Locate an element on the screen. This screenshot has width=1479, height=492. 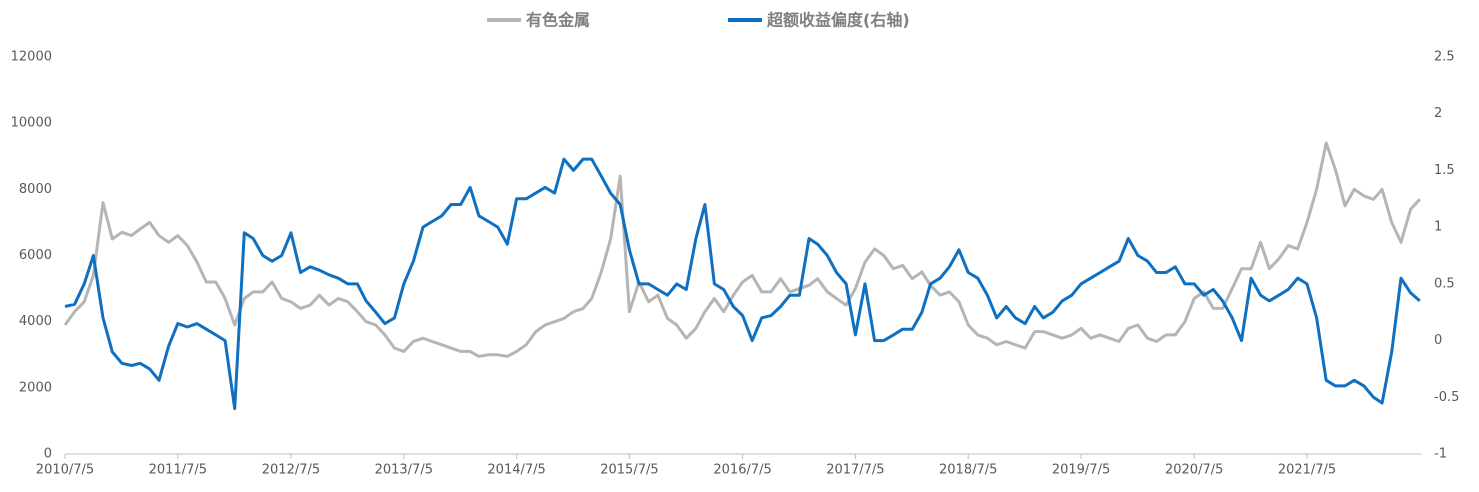
x-tick-label: 2021/7/5 is located at coordinates (1307, 470).